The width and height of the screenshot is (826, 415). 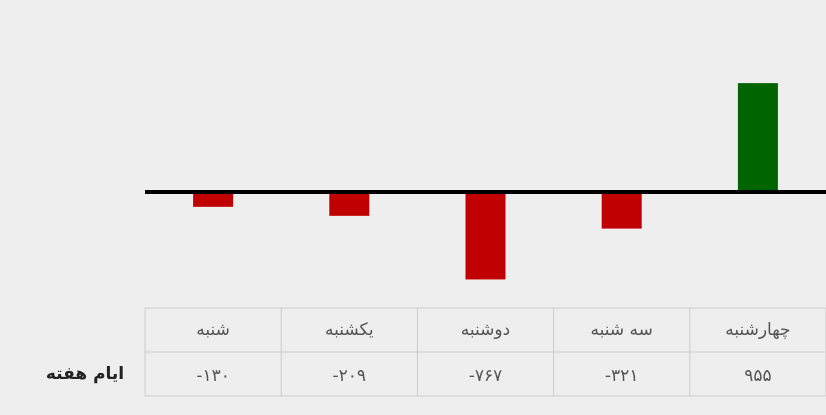 I want to click on category-label: یکشنبه, so click(x=349, y=330).